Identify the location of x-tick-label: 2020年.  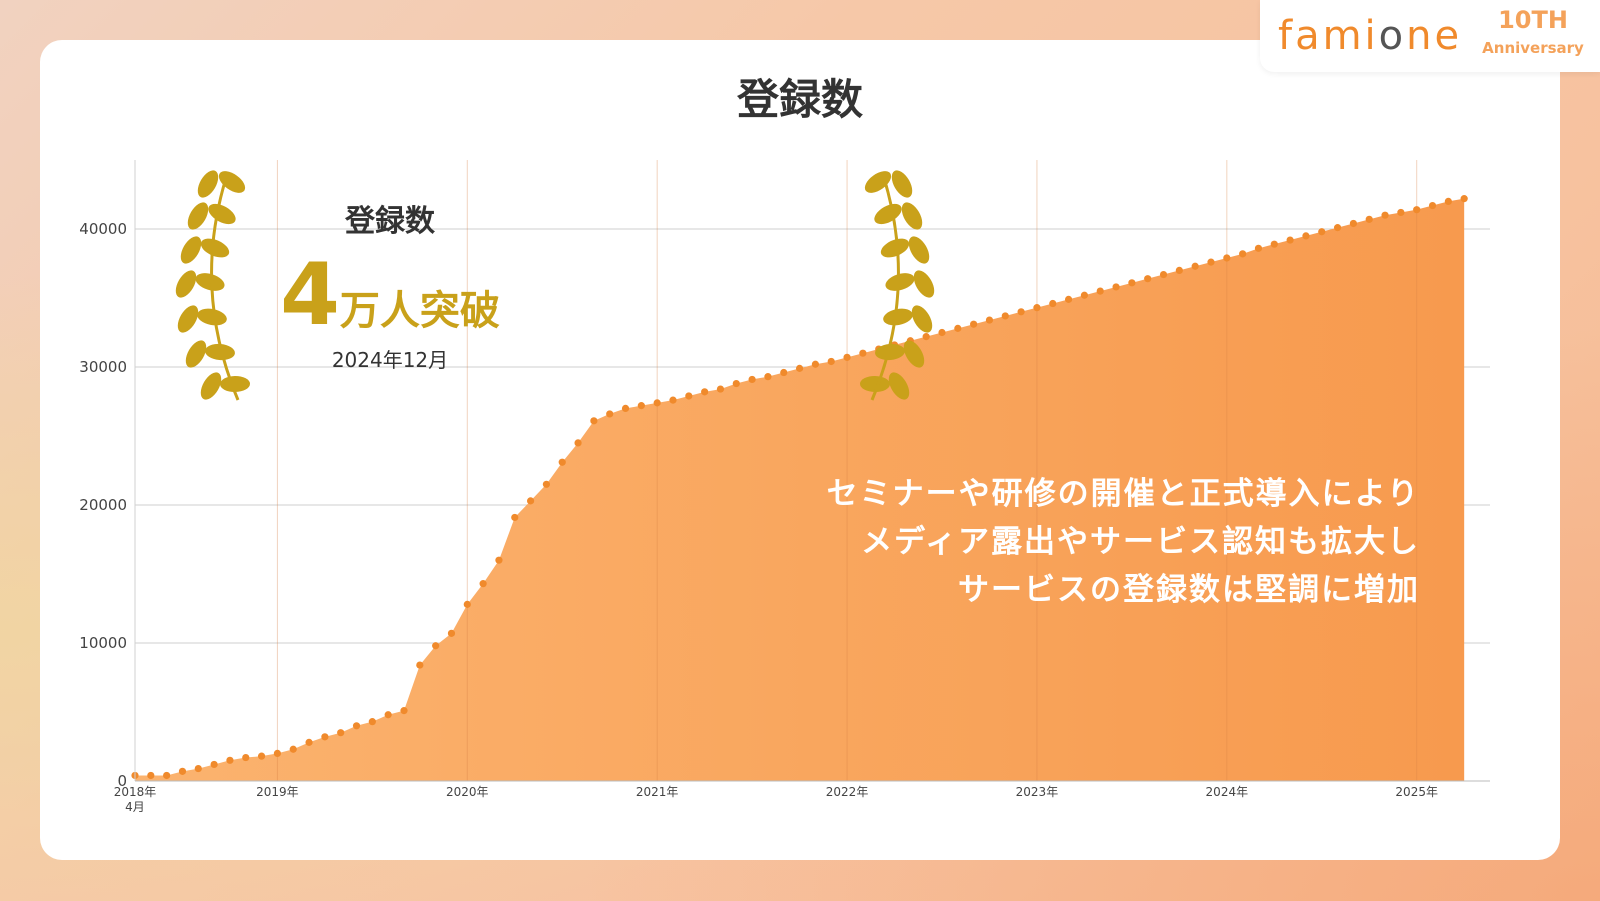
(467, 792).